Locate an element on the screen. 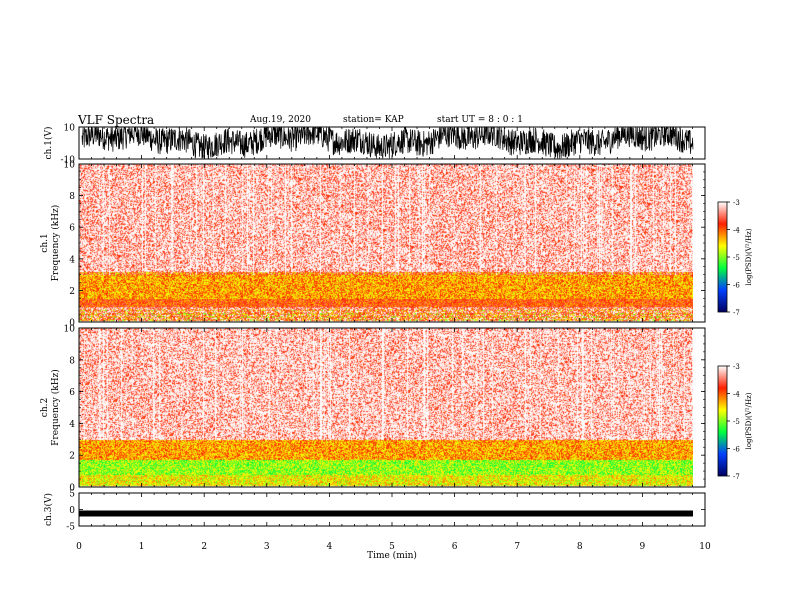  y-tick-label: -10 is located at coordinates (68, 161).